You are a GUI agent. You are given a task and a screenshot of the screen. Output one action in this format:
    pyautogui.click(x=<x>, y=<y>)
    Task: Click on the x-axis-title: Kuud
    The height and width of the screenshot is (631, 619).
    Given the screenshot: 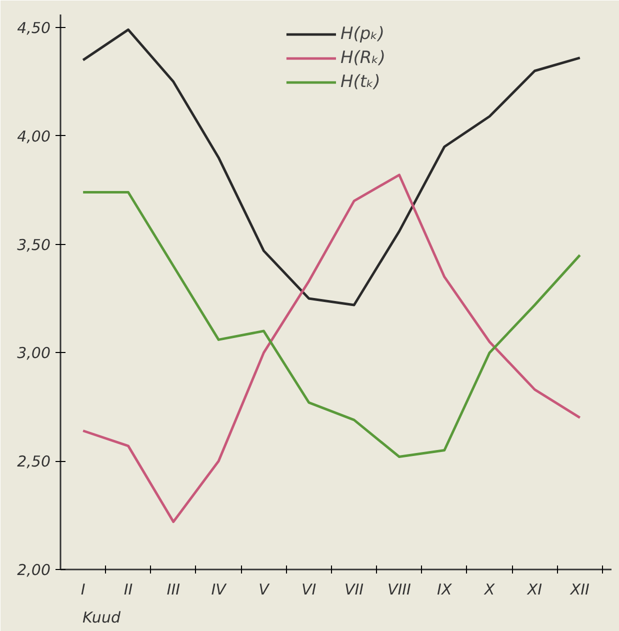 What is the action you would take?
    pyautogui.click(x=101, y=617)
    